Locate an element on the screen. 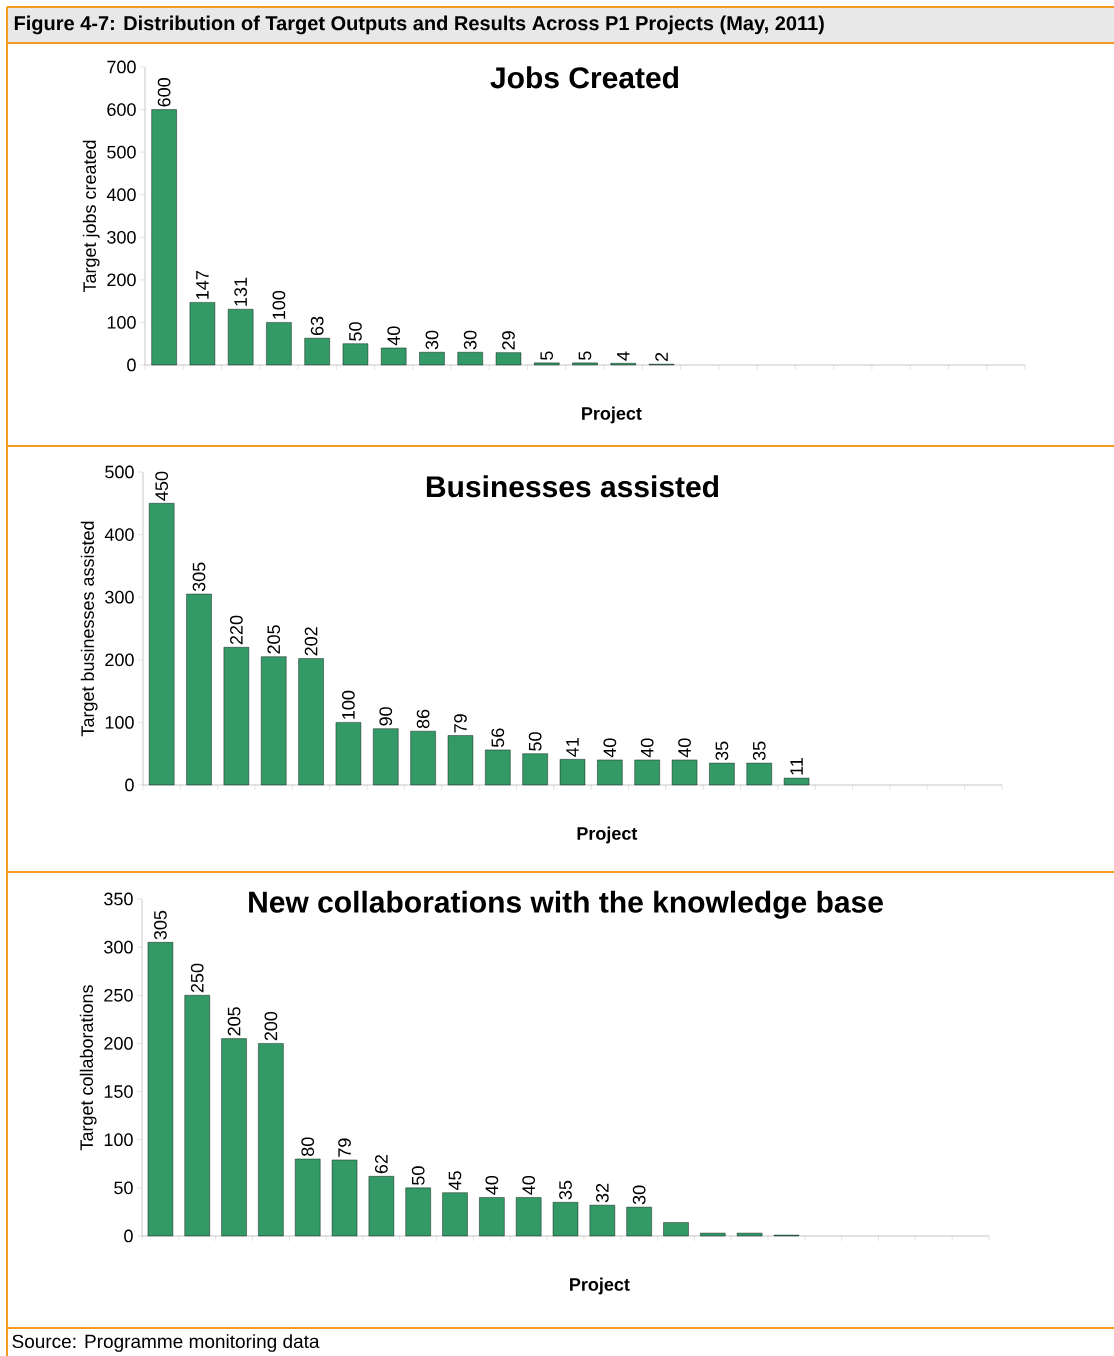 Image resolution: width=1114 pixels, height=1356 pixels. data-label: 29 is located at coordinates (508, 340).